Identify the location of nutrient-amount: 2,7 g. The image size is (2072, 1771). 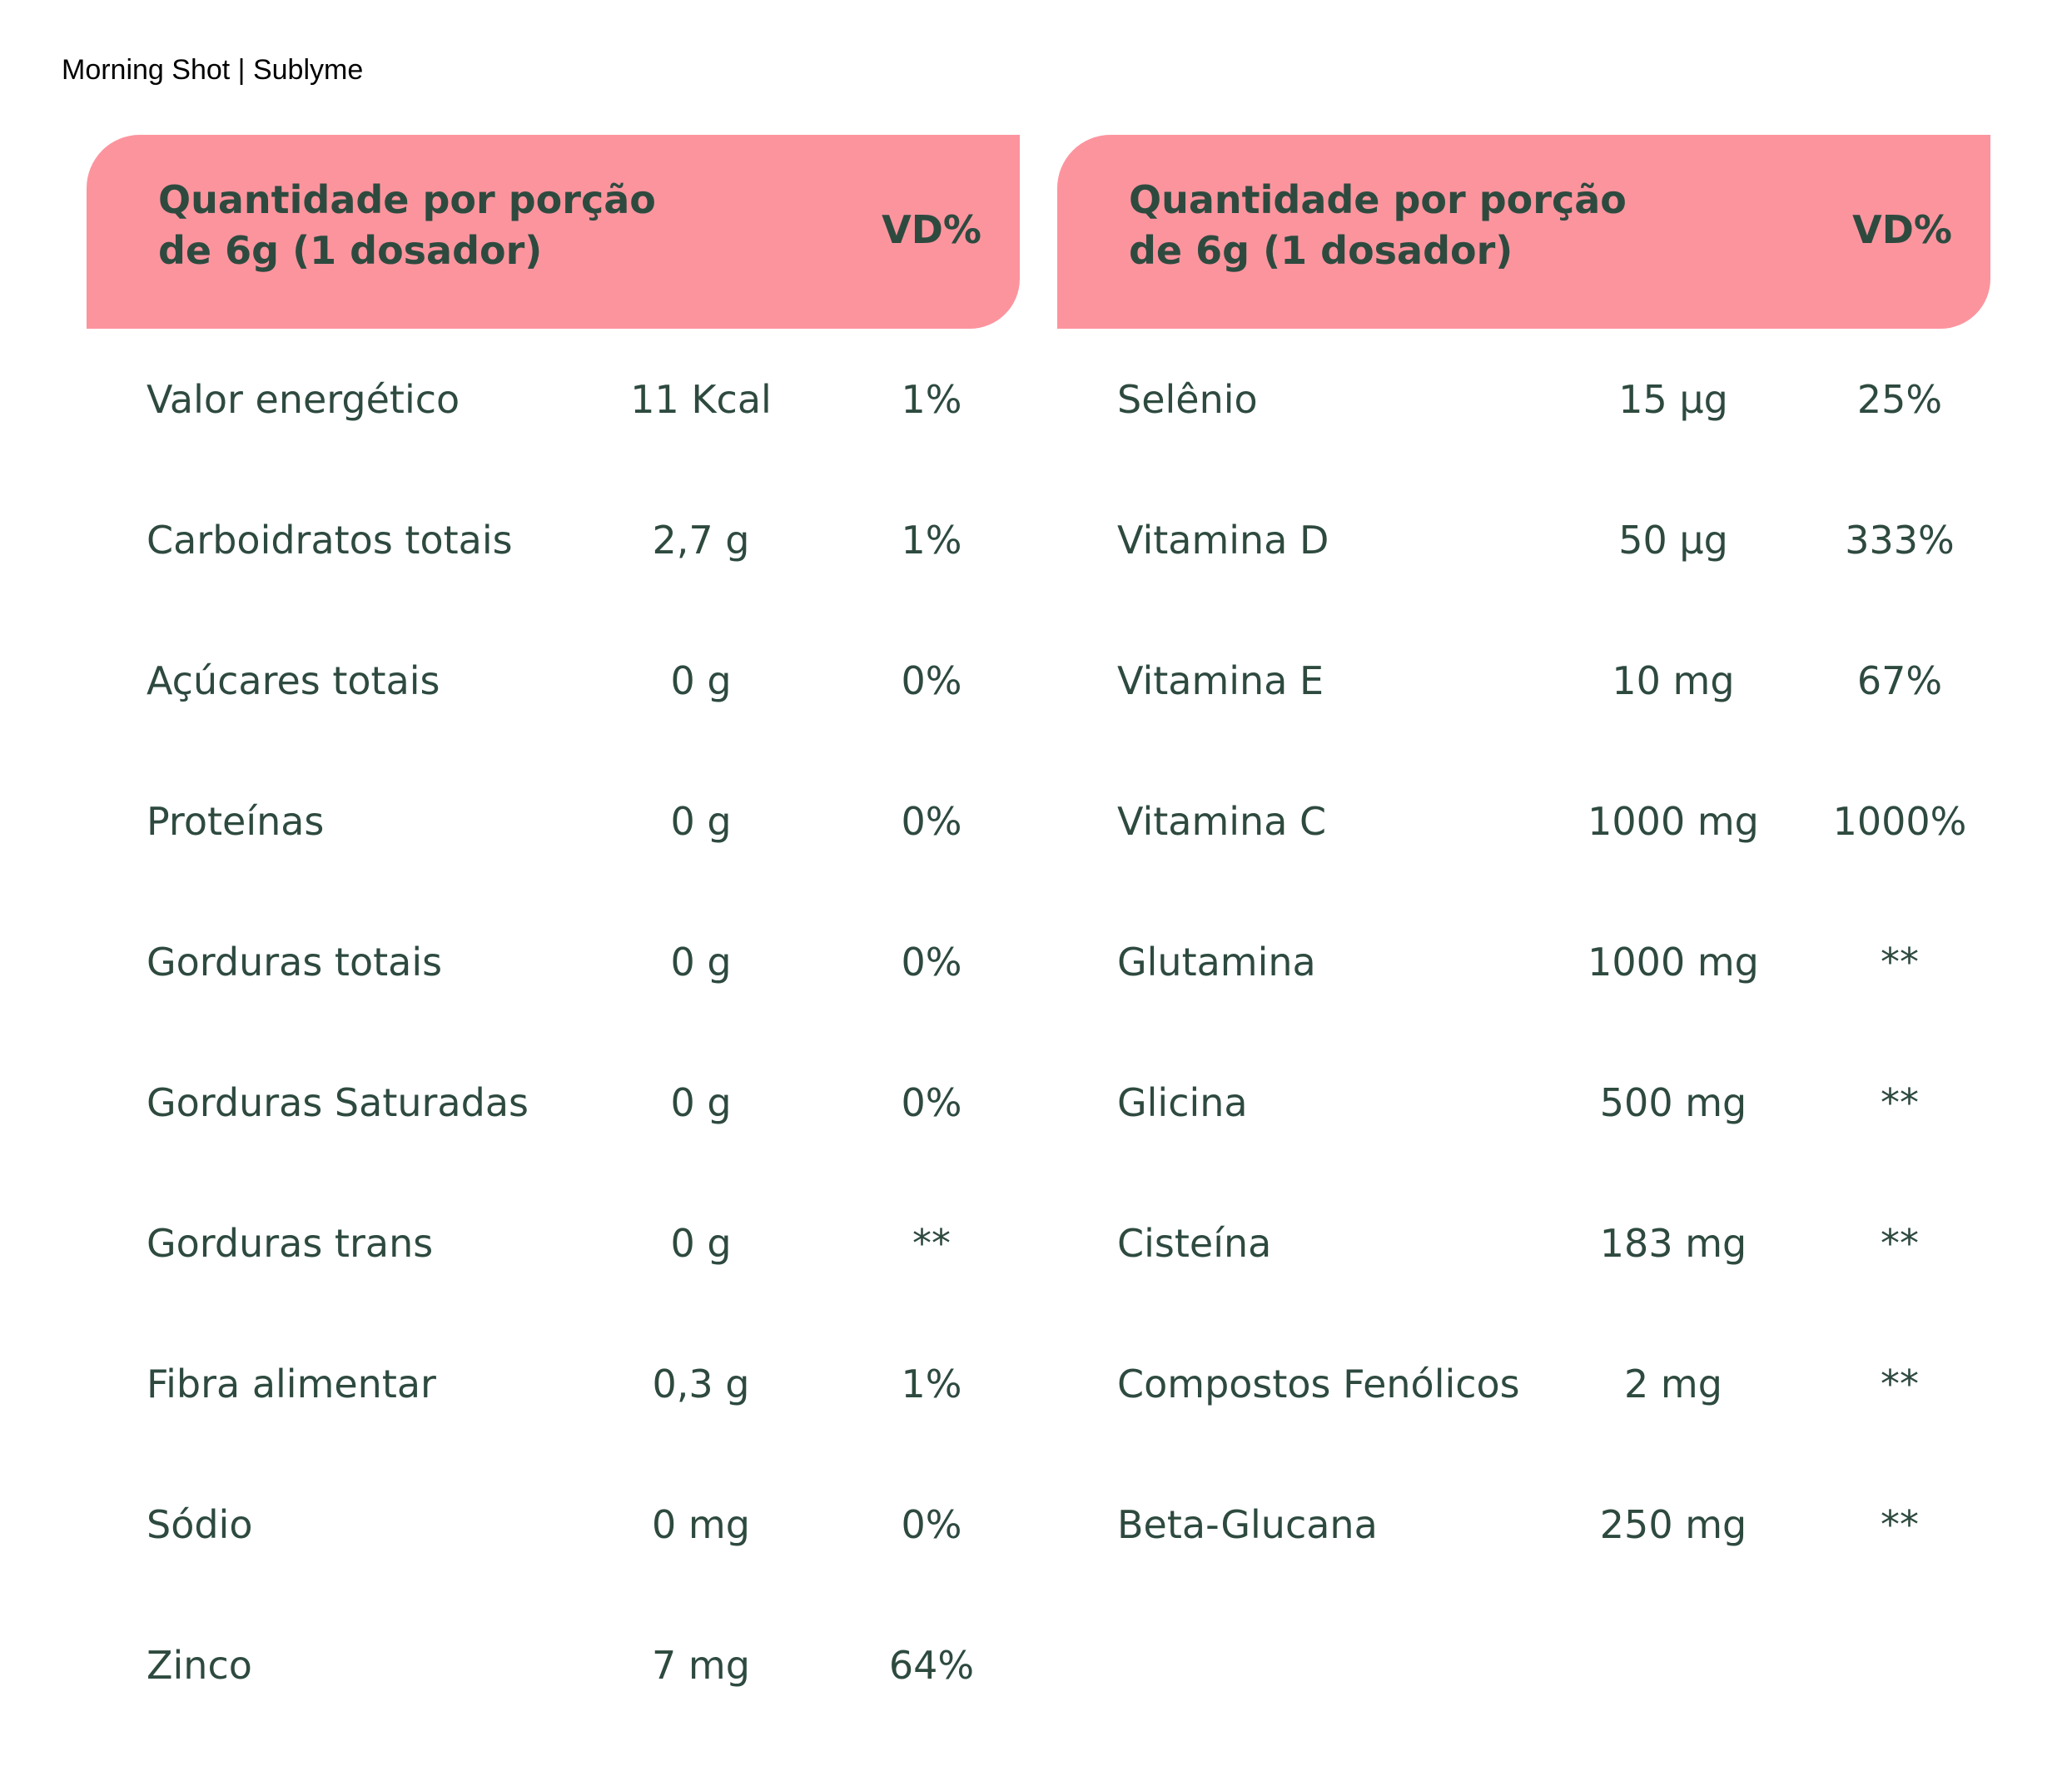
(701, 540).